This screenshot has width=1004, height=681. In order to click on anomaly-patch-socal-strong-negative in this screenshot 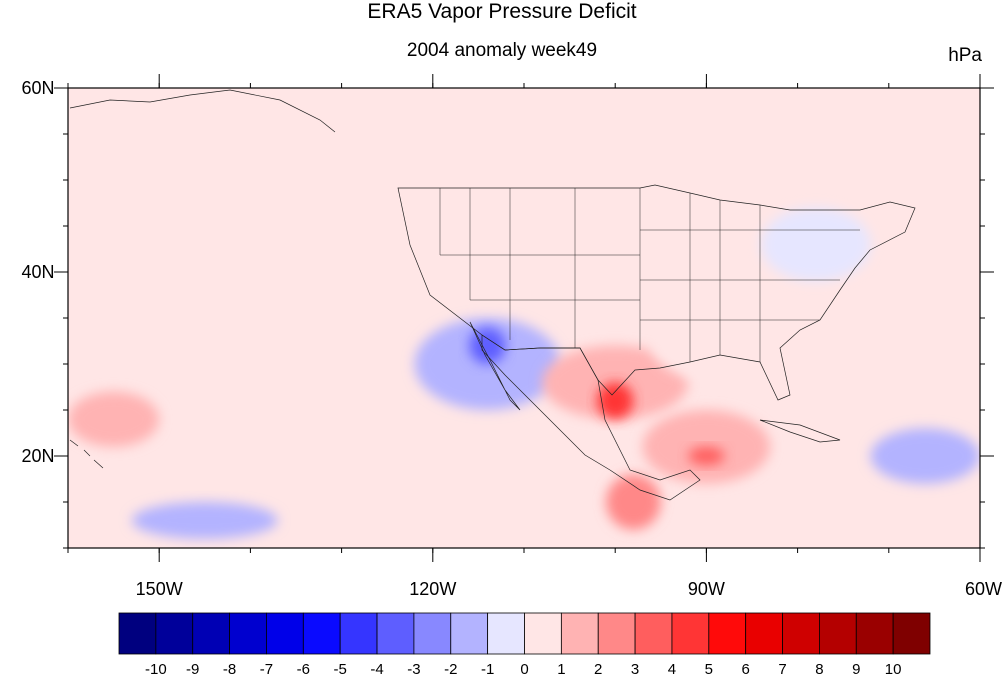, I will do `click(487, 345)`.